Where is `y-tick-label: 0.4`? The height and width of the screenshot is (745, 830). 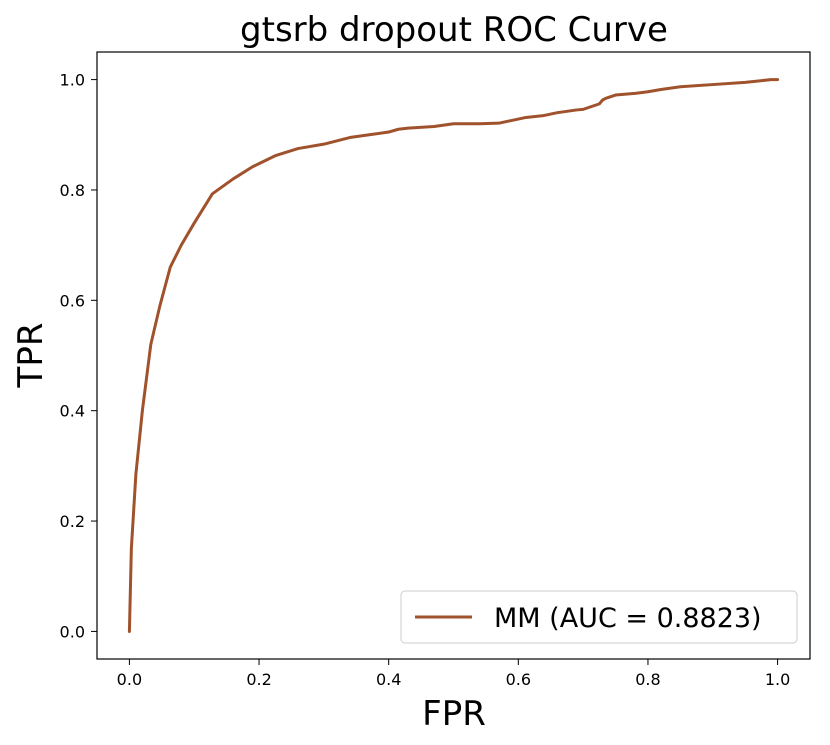 y-tick-label: 0.4 is located at coordinates (72, 411).